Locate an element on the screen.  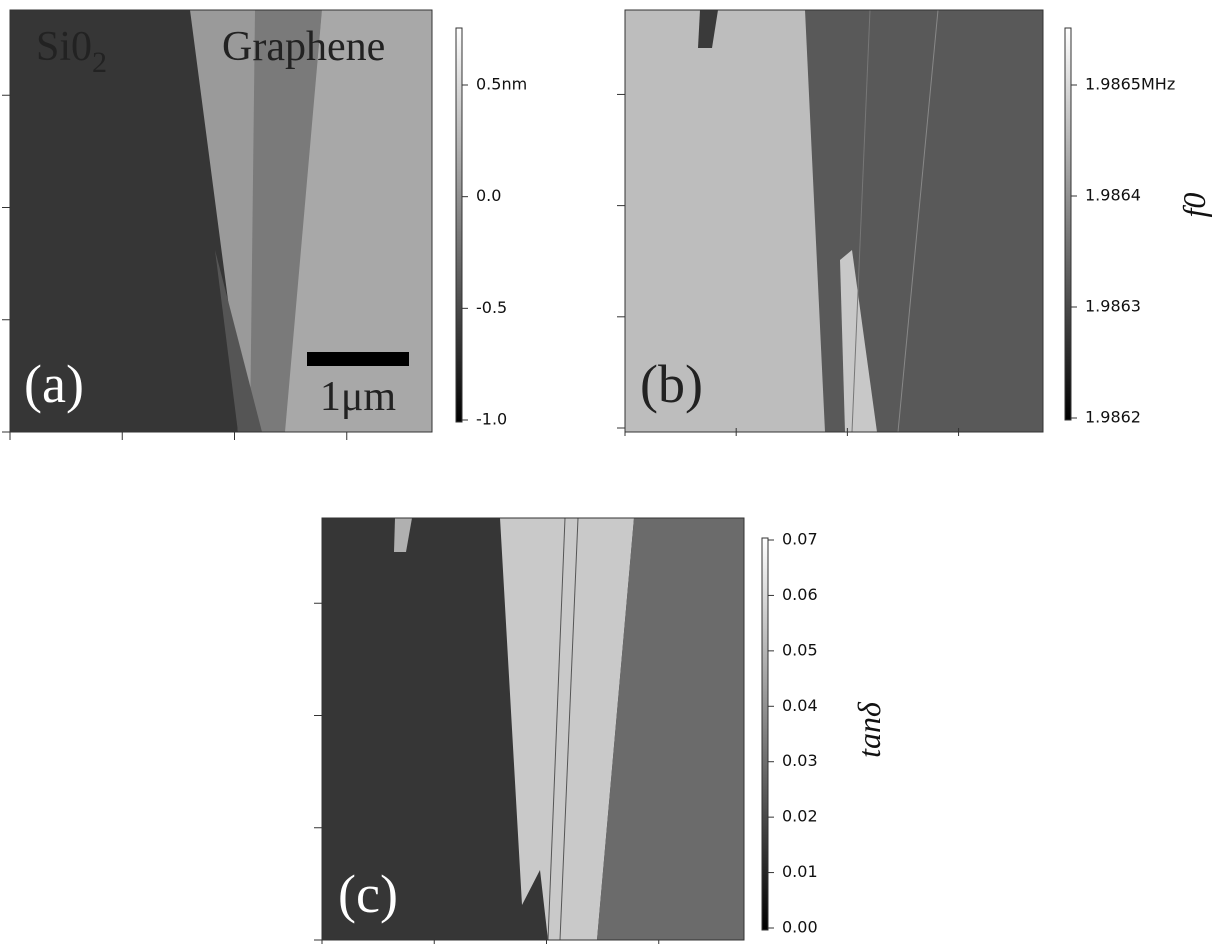
colorbar-tick-label: 1.9863 is located at coordinates (1113, 306).